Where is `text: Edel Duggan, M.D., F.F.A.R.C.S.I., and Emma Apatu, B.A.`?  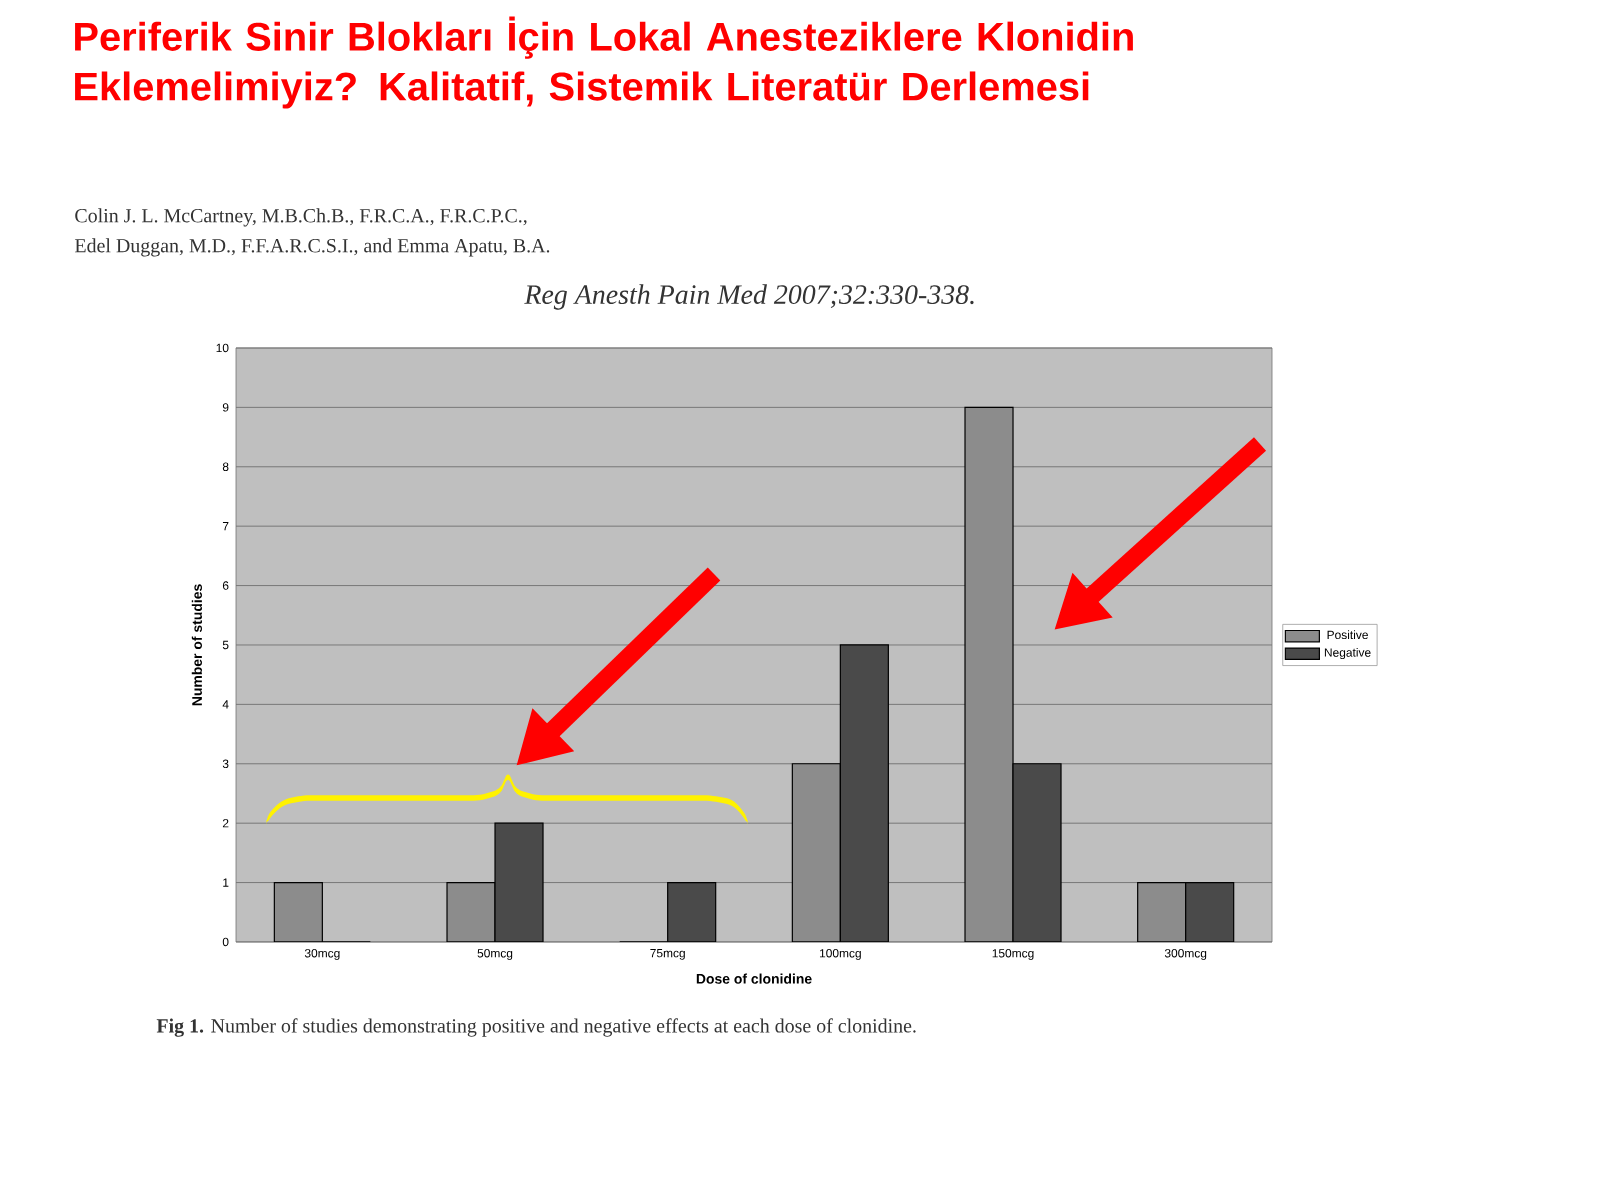 text: Edel Duggan, M.D., F.F.A.R.C.S.I., and Emma Apatu, B.A. is located at coordinates (312, 247).